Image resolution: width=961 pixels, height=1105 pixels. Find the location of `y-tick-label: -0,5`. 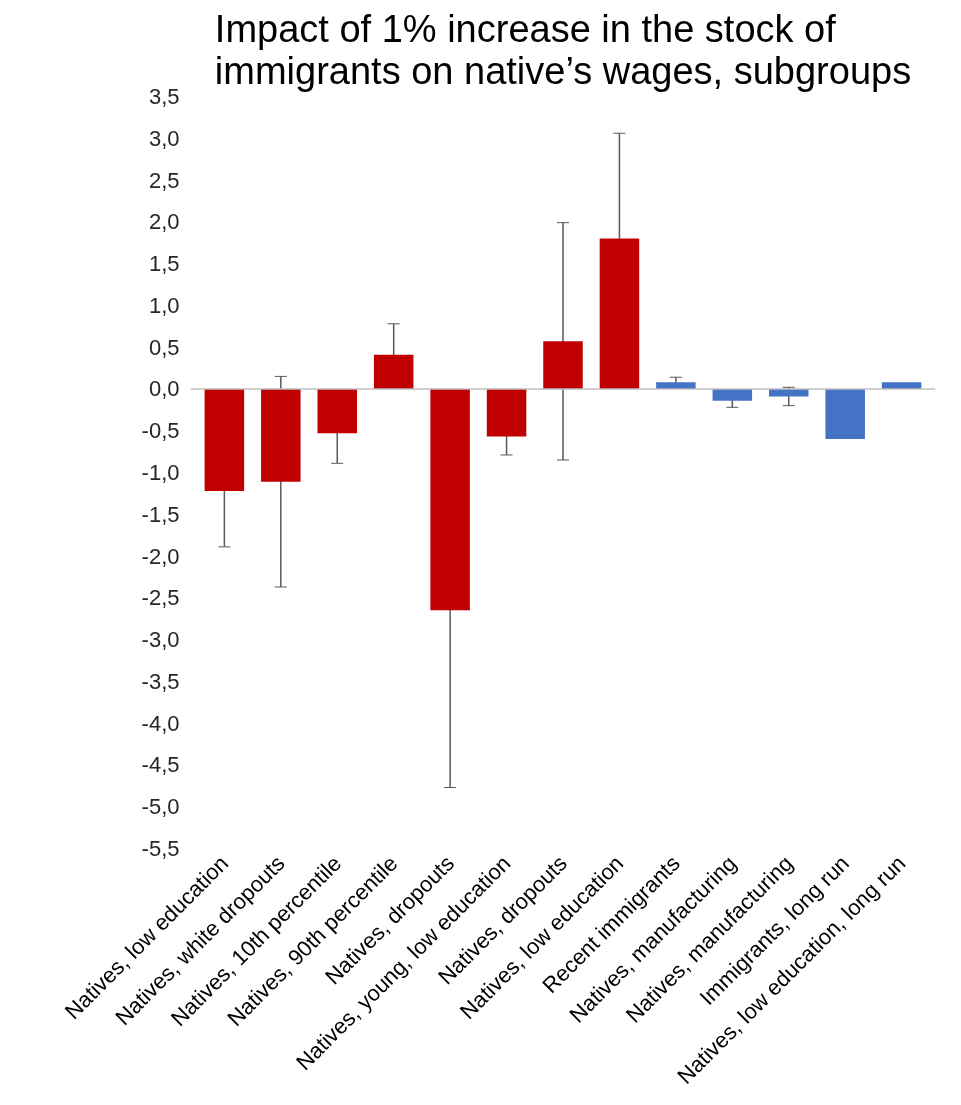

y-tick-label: -0,5 is located at coordinates (160, 431).